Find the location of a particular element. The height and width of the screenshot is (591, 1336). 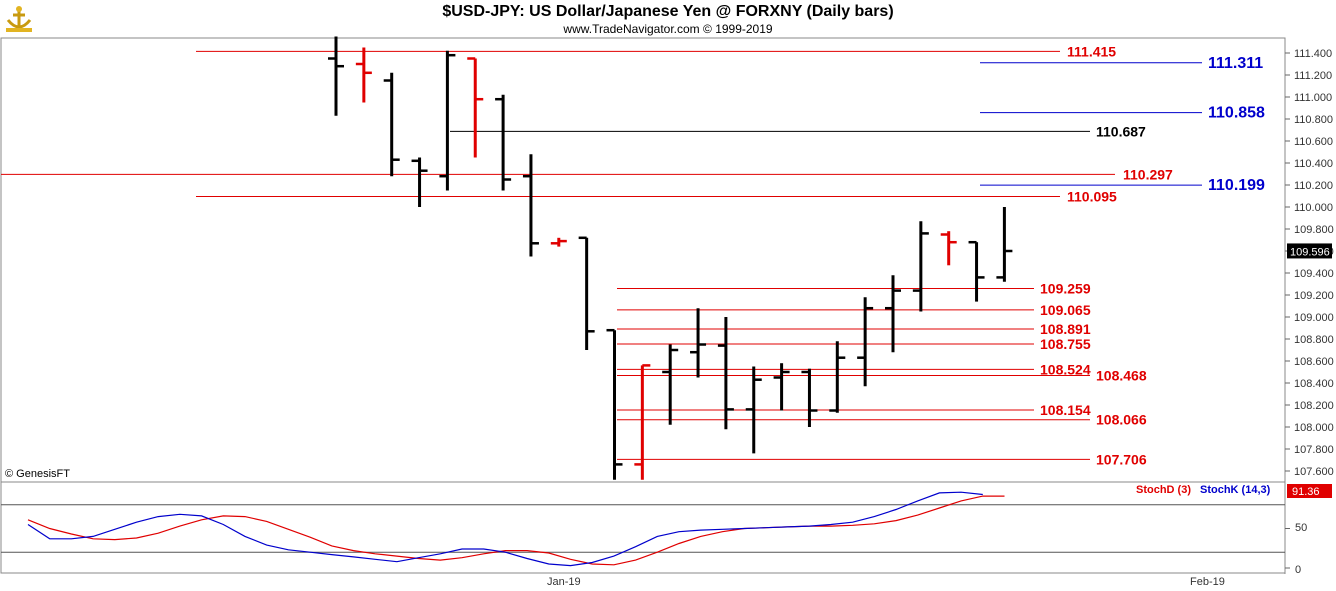

price-tick-label: 108.600 is located at coordinates (1314, 362).